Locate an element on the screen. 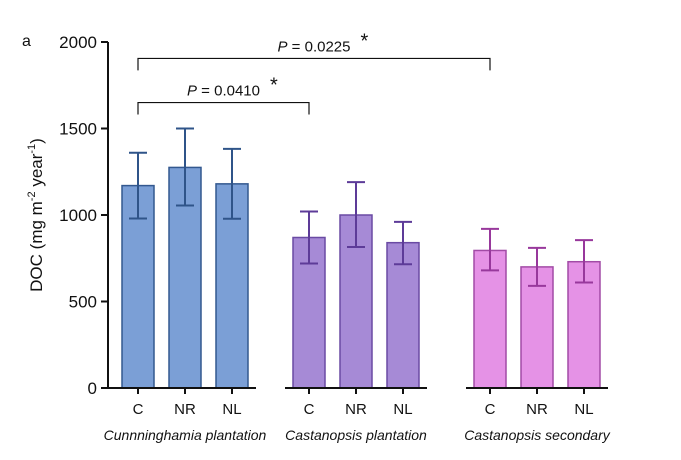 This screenshot has height=460, width=681. y-axis-title-sup2: -1 is located at coordinates (32, 149).